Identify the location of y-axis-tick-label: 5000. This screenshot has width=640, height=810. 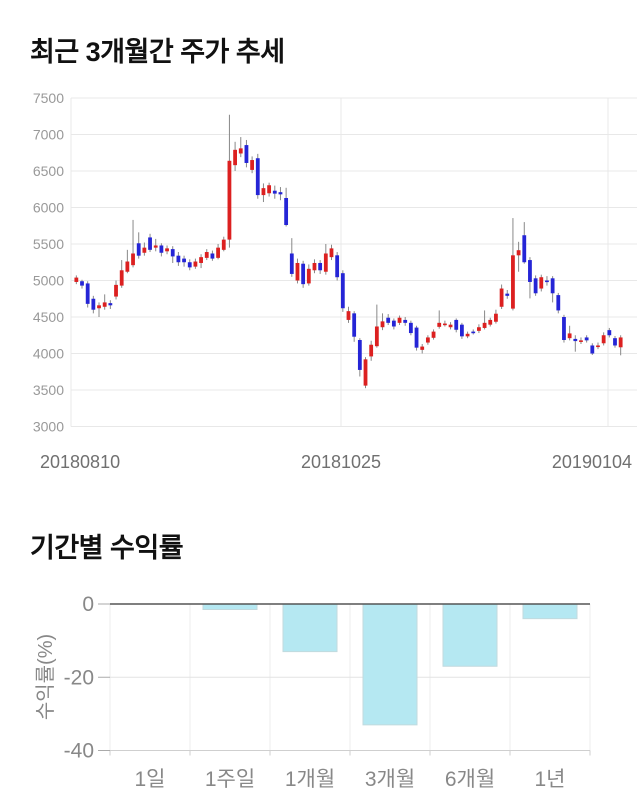
(48, 281).